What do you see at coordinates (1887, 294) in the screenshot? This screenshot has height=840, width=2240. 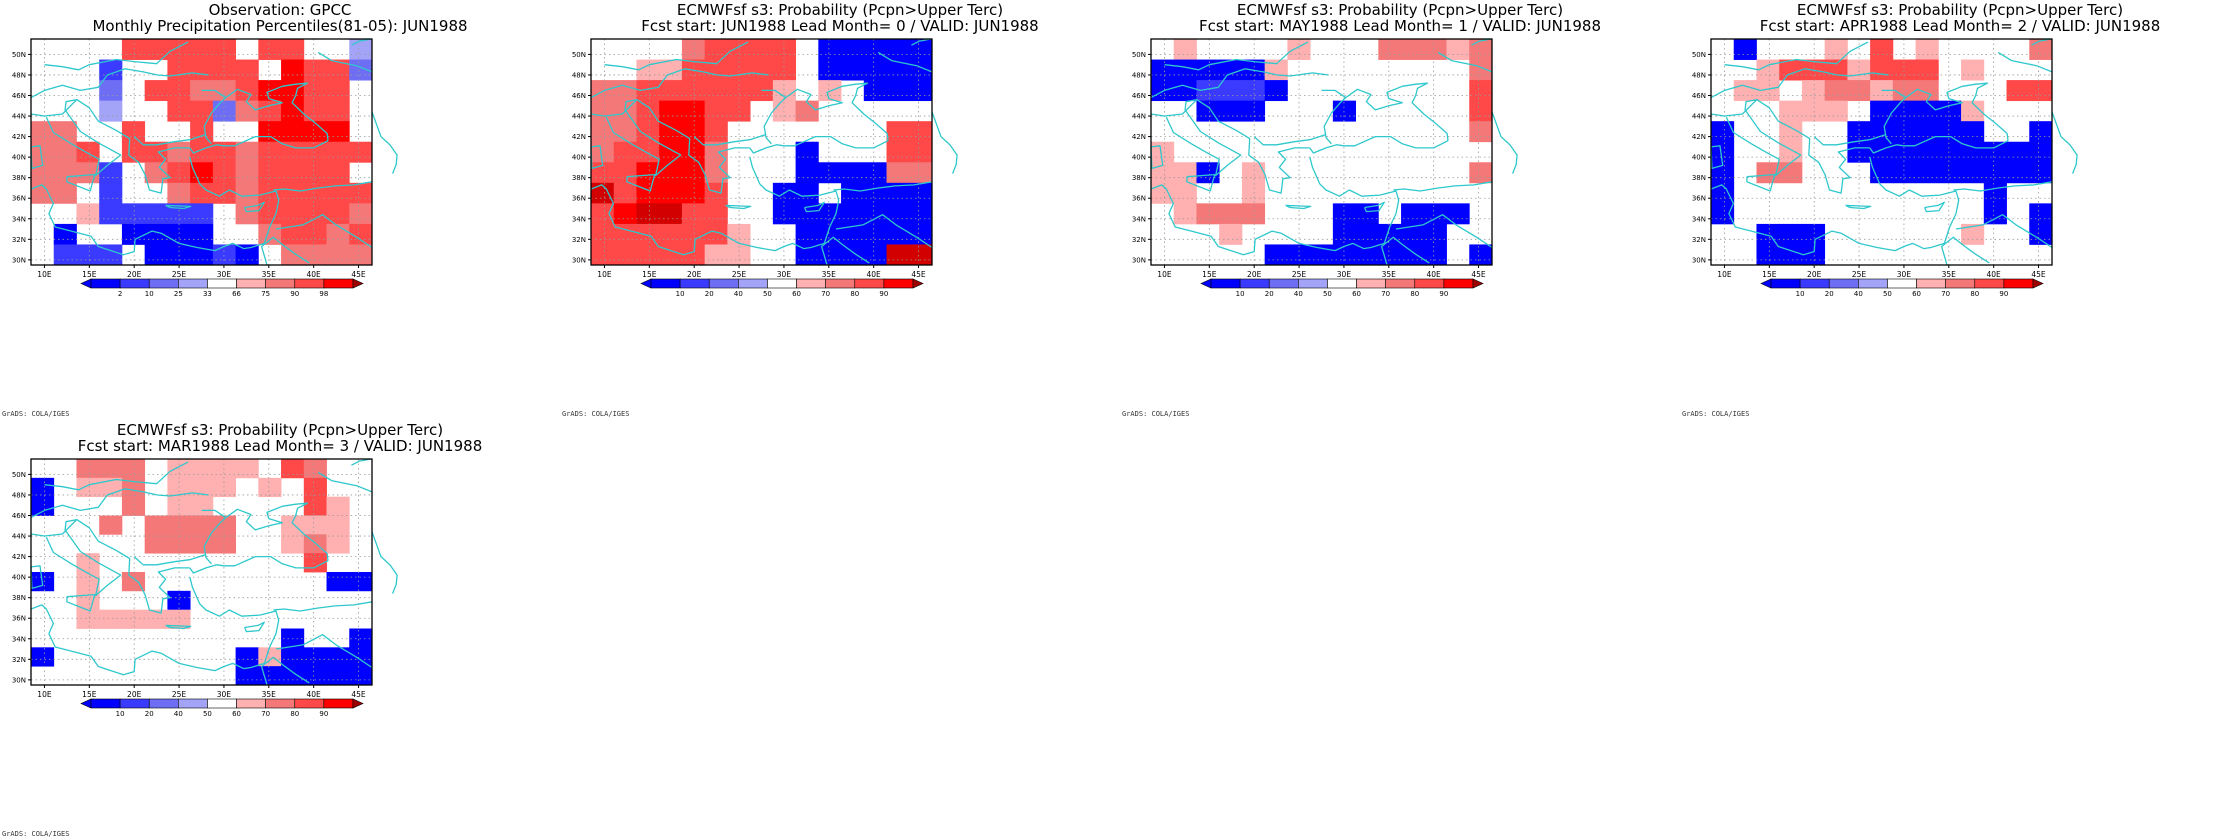 I see `colorbar-label: 50` at bounding box center [1887, 294].